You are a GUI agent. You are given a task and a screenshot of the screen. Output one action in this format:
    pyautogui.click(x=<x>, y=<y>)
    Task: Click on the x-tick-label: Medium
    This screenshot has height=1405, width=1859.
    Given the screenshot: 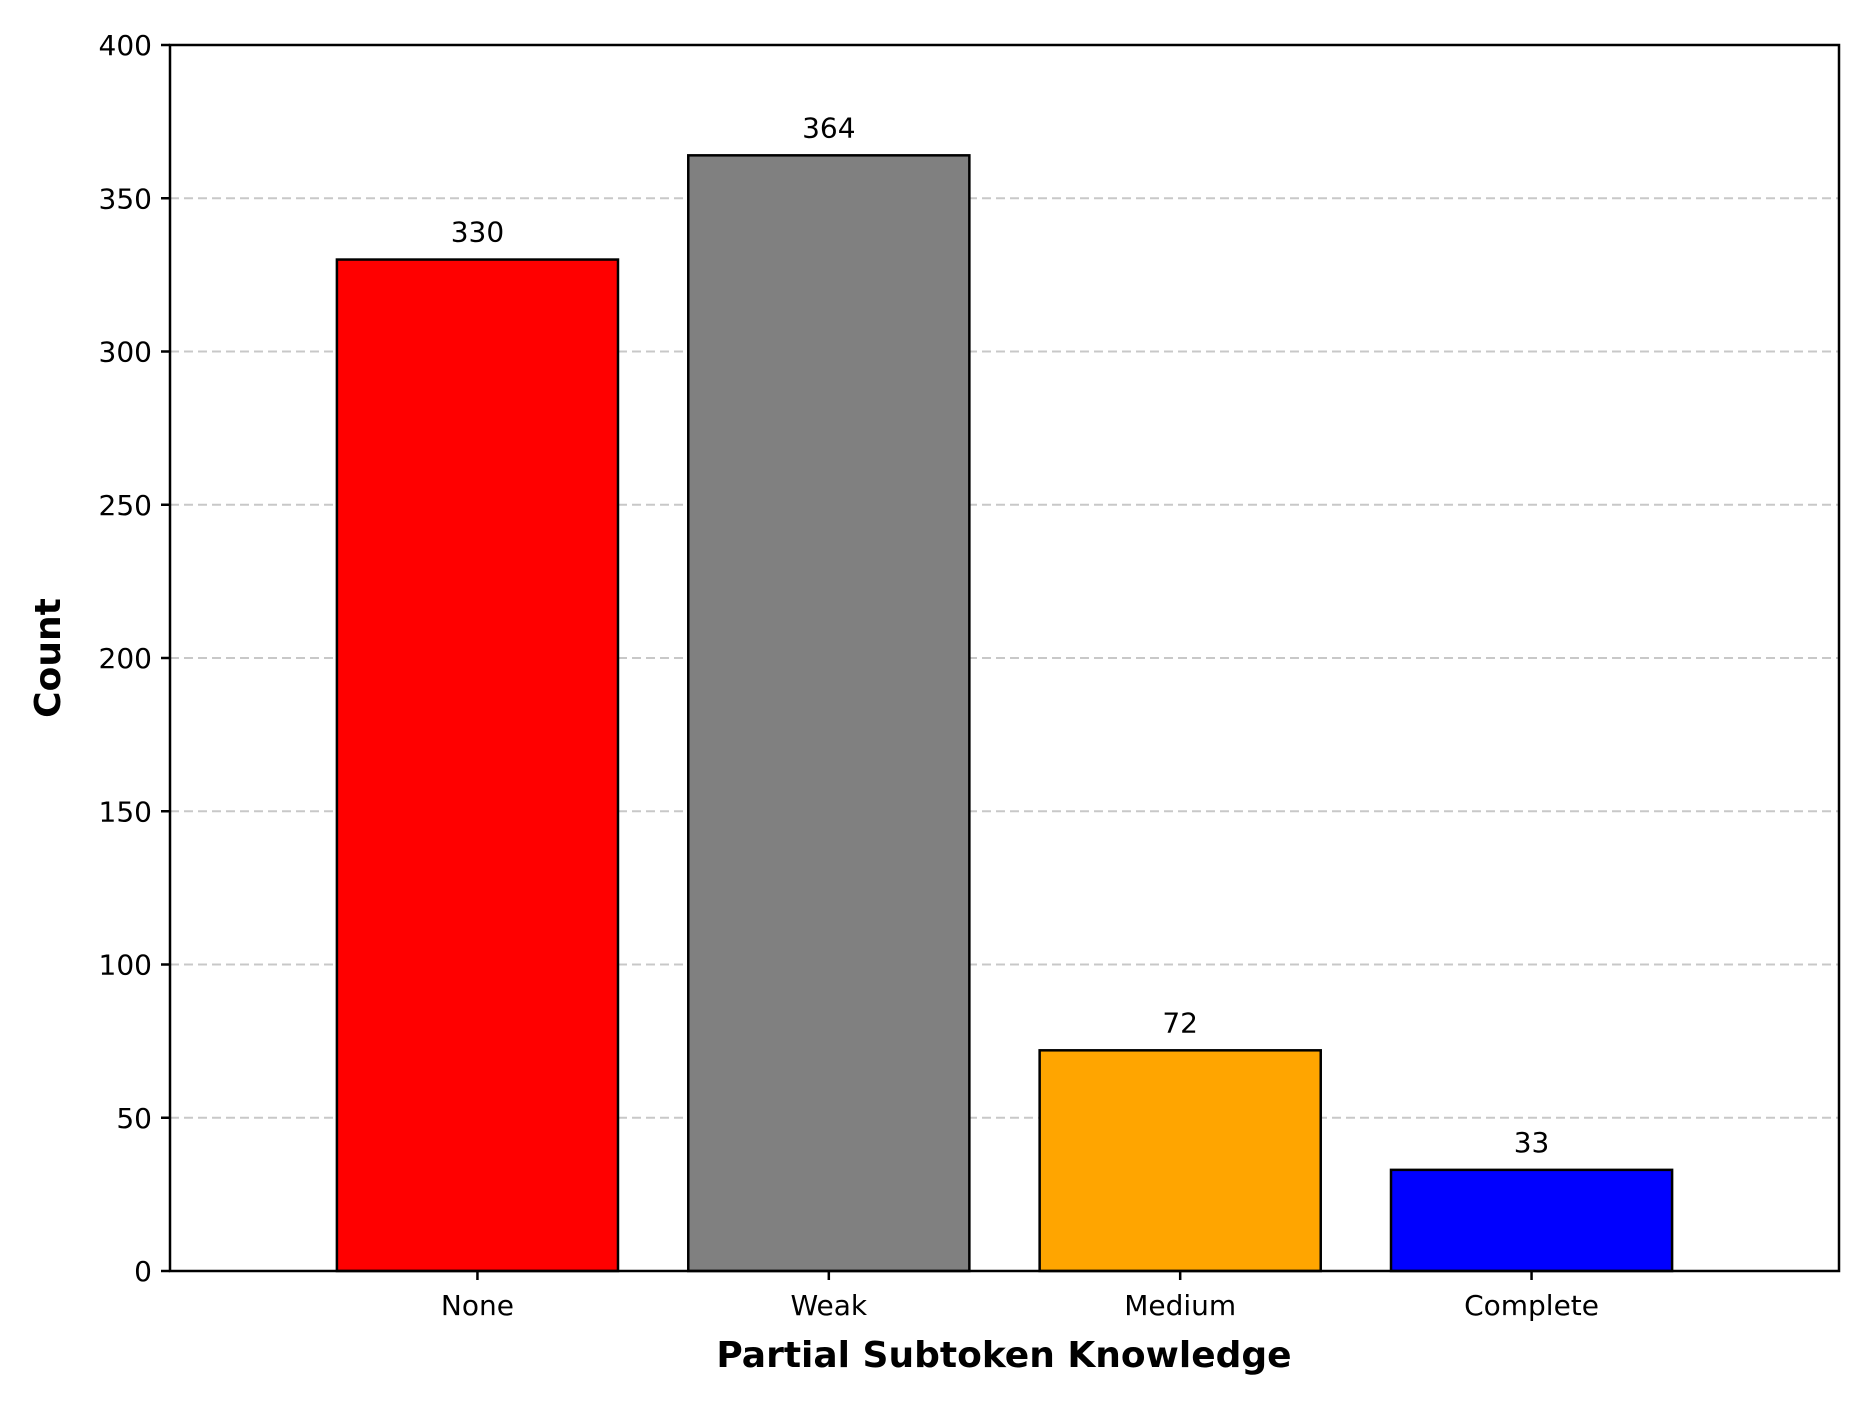 What is the action you would take?
    pyautogui.click(x=1180, y=1305)
    